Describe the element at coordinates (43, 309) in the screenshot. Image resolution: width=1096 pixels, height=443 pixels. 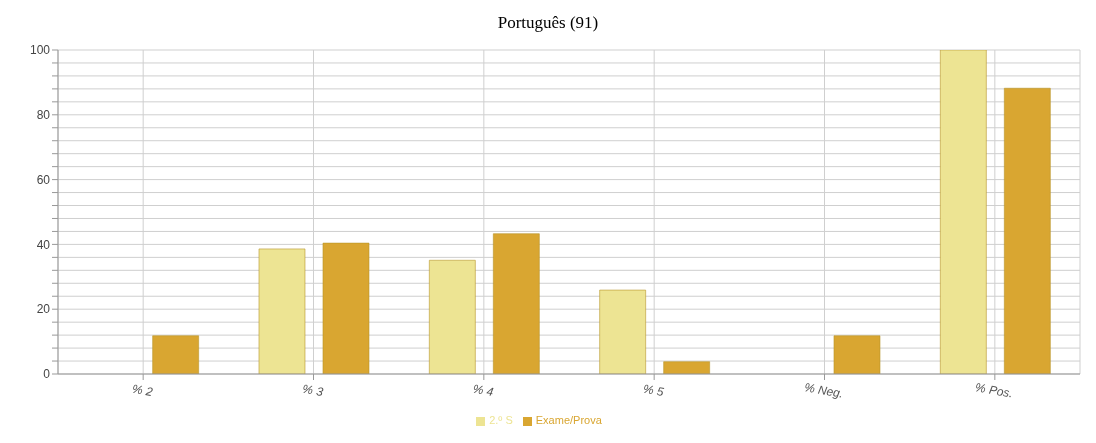
I see `y-tick-label: 20` at that location.